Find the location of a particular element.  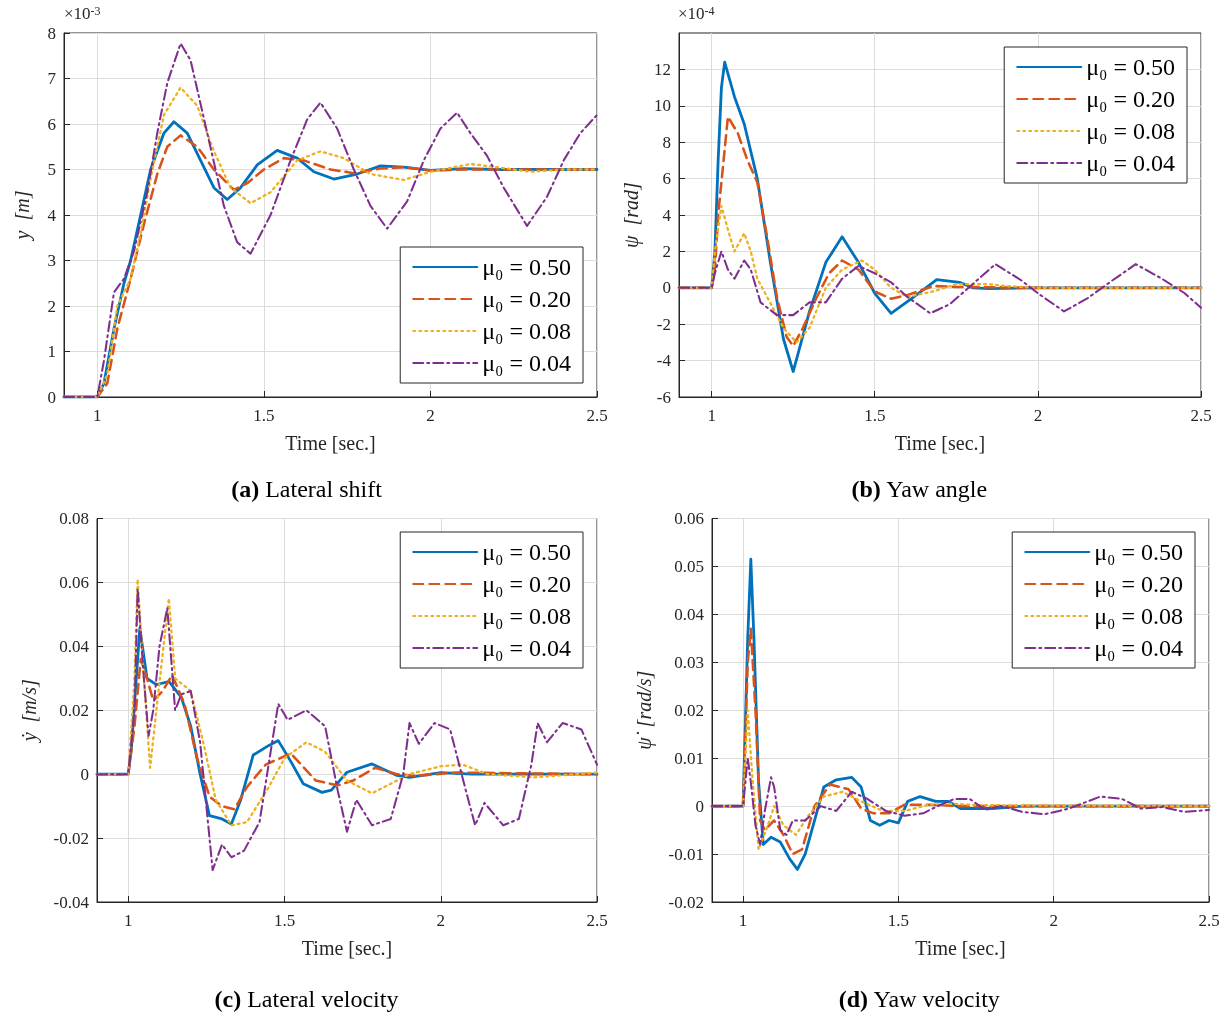

y-tick-label: 3 is located at coordinates (51, 260).